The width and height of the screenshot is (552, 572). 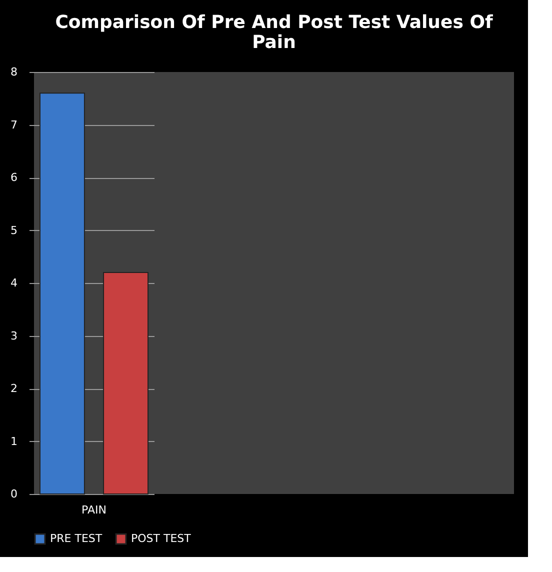 I want to click on y-tick-label: 5, so click(x=14, y=230).